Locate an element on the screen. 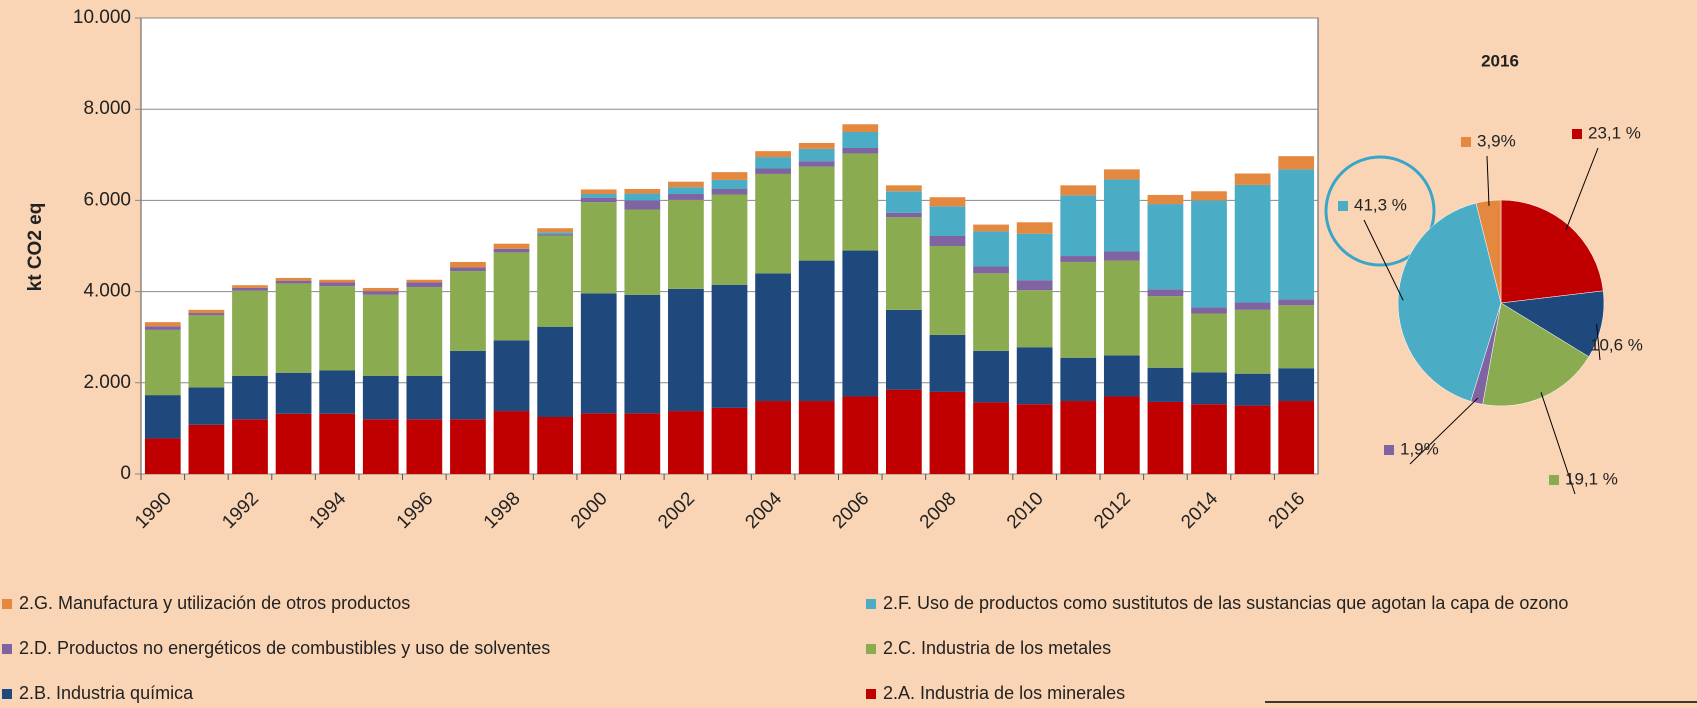  x-tick-label: 1990 is located at coordinates (153, 510).